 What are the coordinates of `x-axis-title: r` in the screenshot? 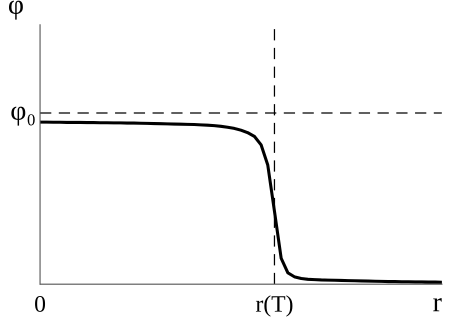 It's located at (437, 305).